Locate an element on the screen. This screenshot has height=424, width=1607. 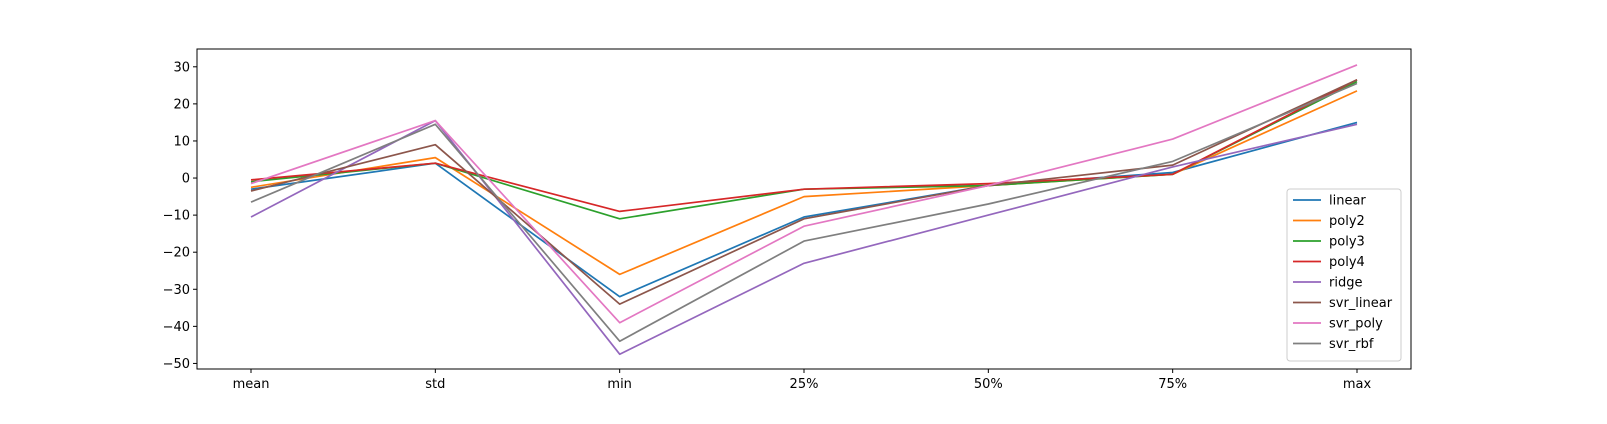
y-tick-label: −30 is located at coordinates (176, 290).